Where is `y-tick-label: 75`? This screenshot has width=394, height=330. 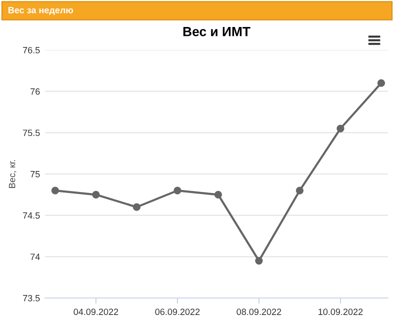
y-tick-label: 75 is located at coordinates (35, 174).